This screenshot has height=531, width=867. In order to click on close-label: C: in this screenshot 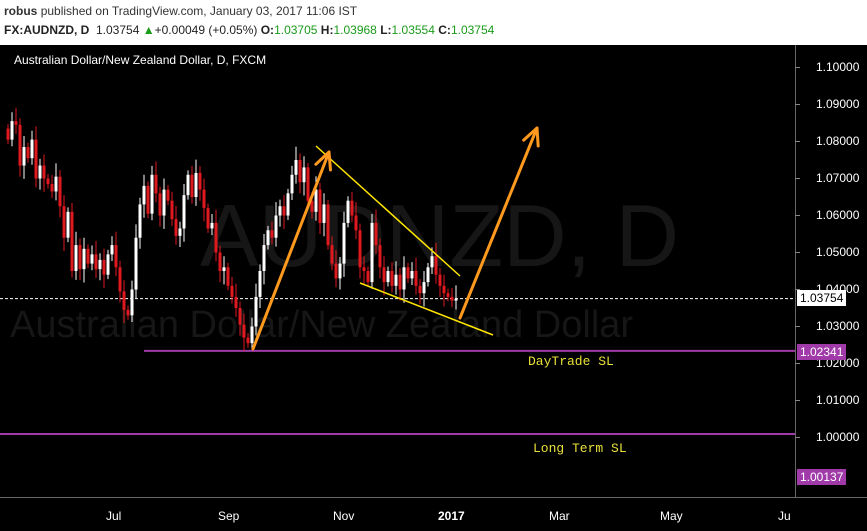, I will do `click(444, 30)`.